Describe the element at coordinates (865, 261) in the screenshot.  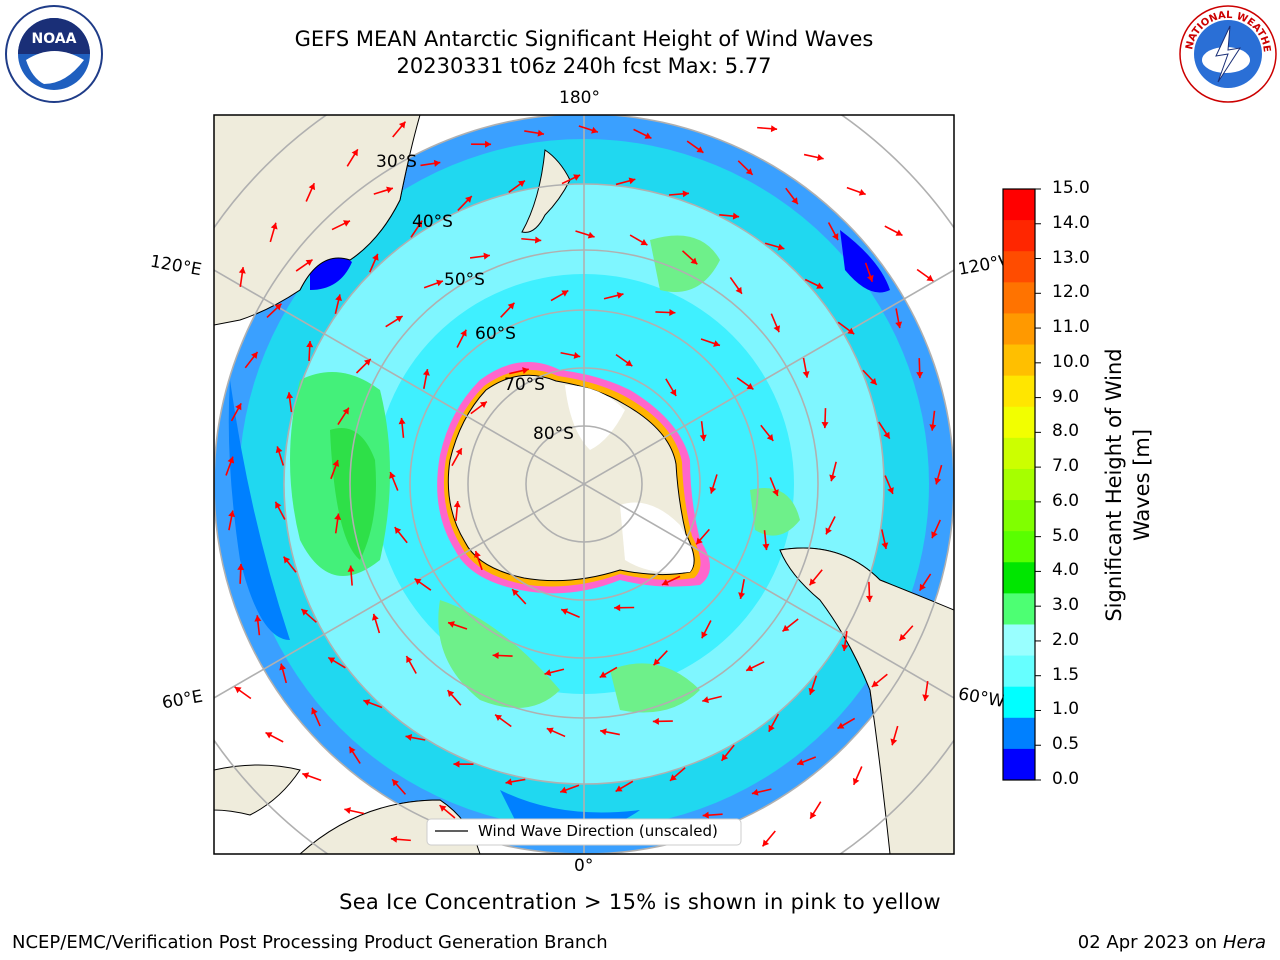
I see `low-wave-patch-ne` at that location.